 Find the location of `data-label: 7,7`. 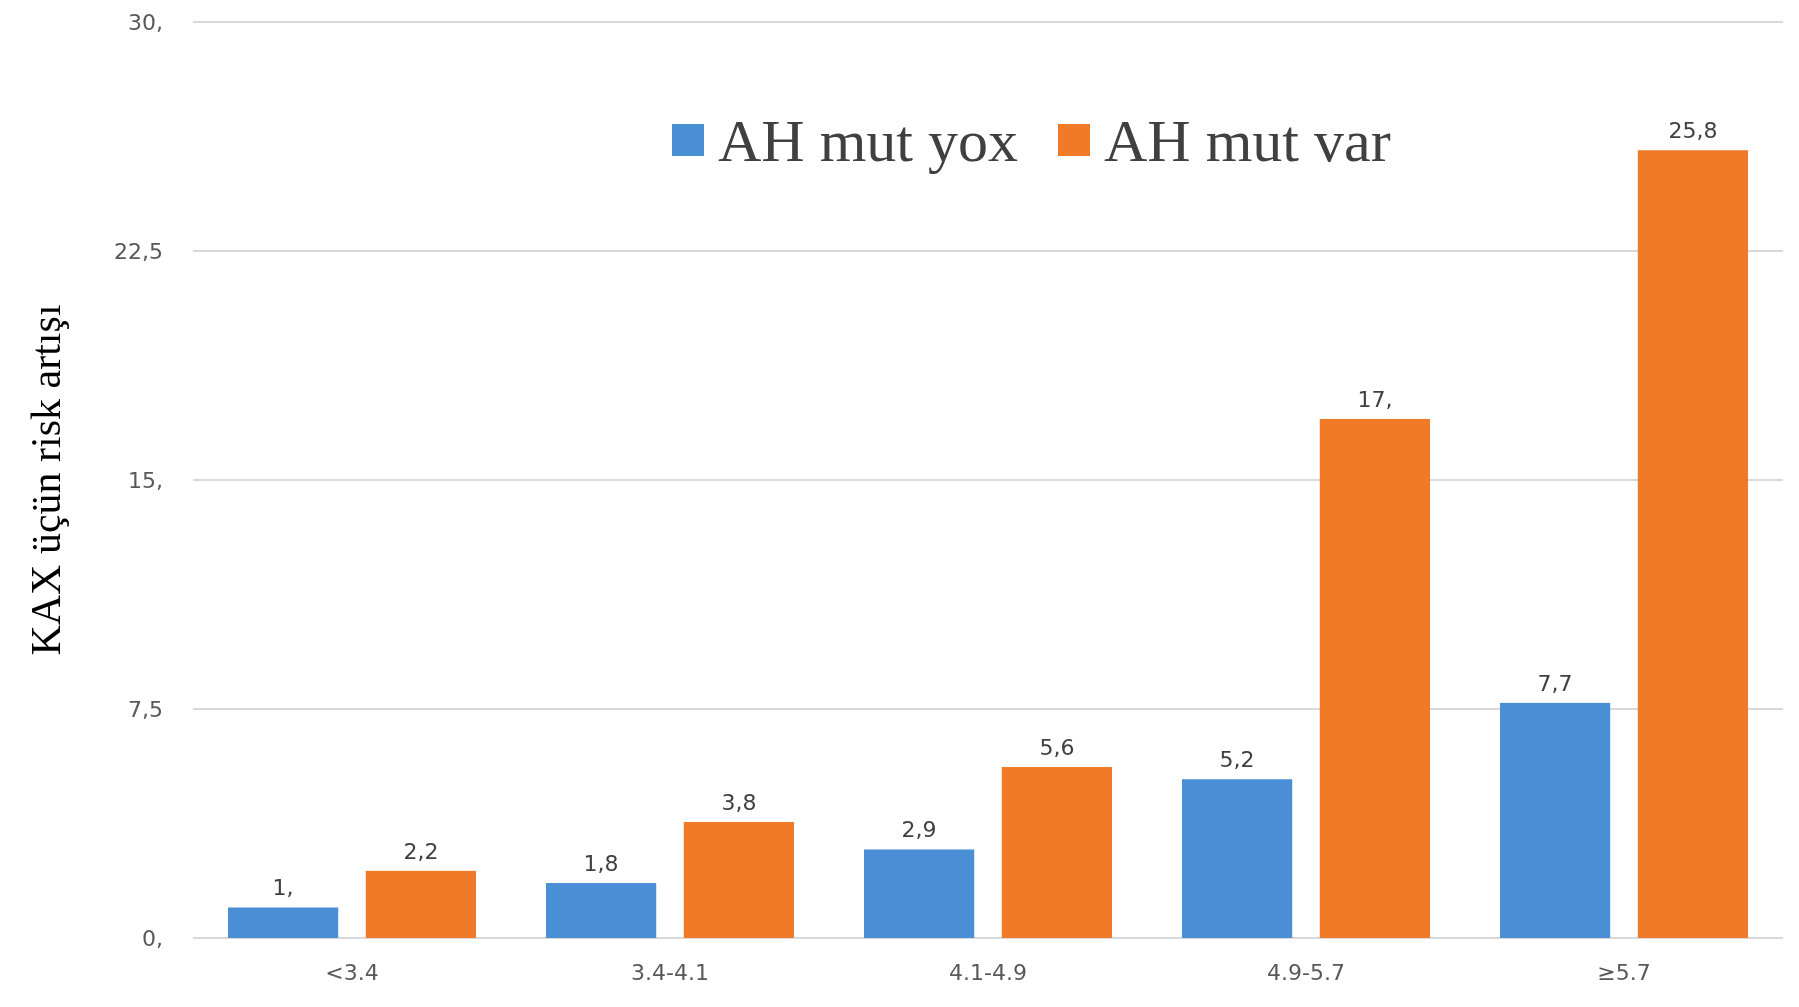

data-label: 7,7 is located at coordinates (1555, 683).